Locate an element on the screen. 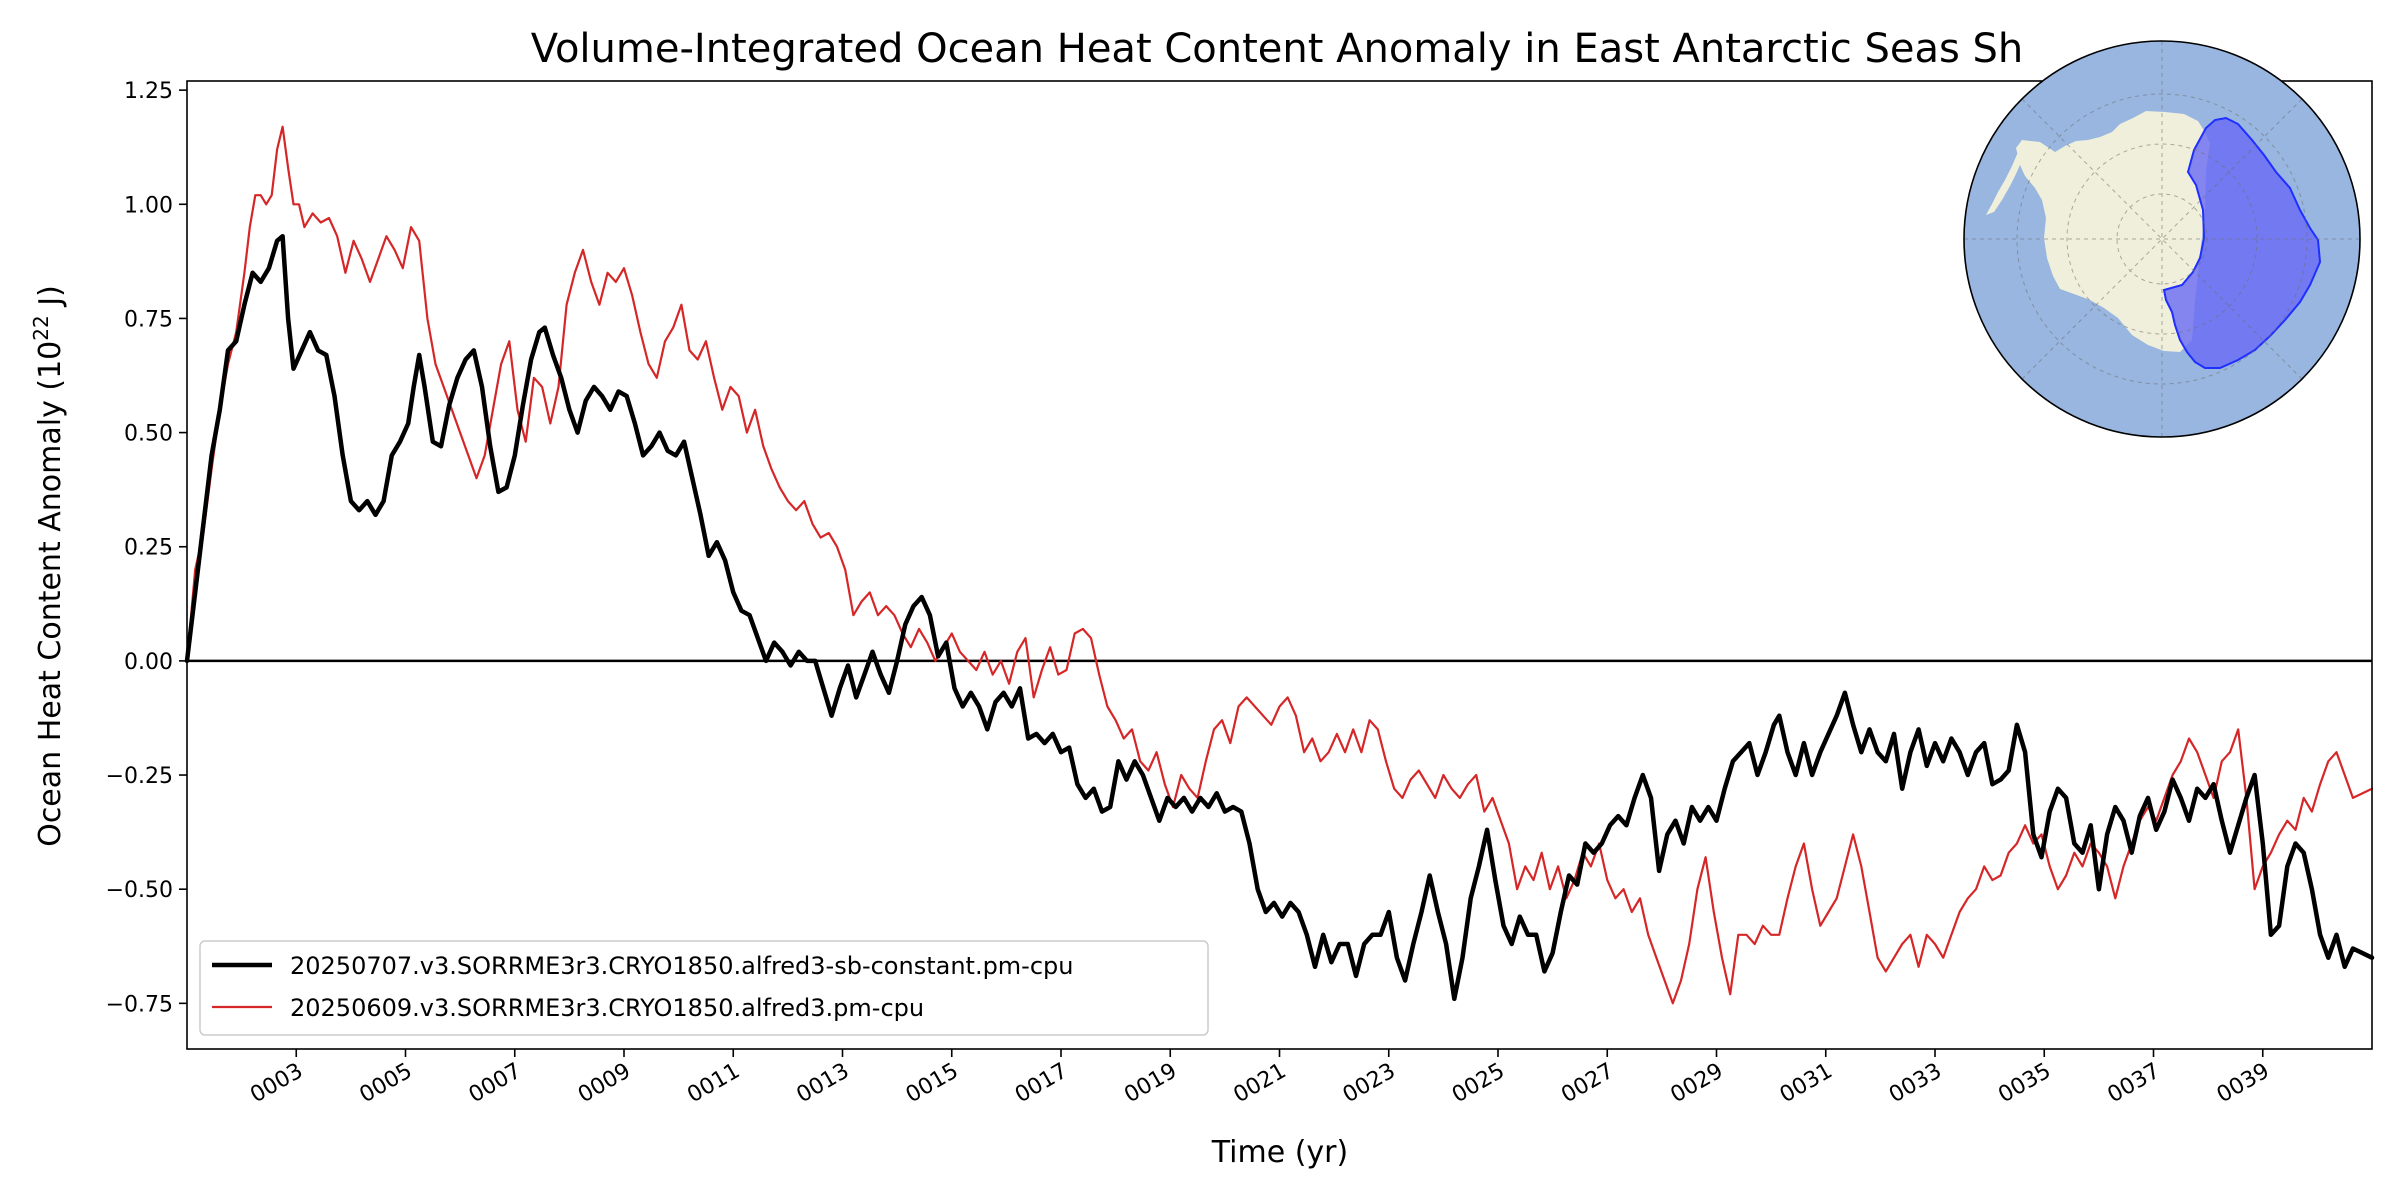 The width and height of the screenshot is (2400, 1200). y-axis-title-main: Ocean Heat Content Anomaly (10 is located at coordinates (50, 594).